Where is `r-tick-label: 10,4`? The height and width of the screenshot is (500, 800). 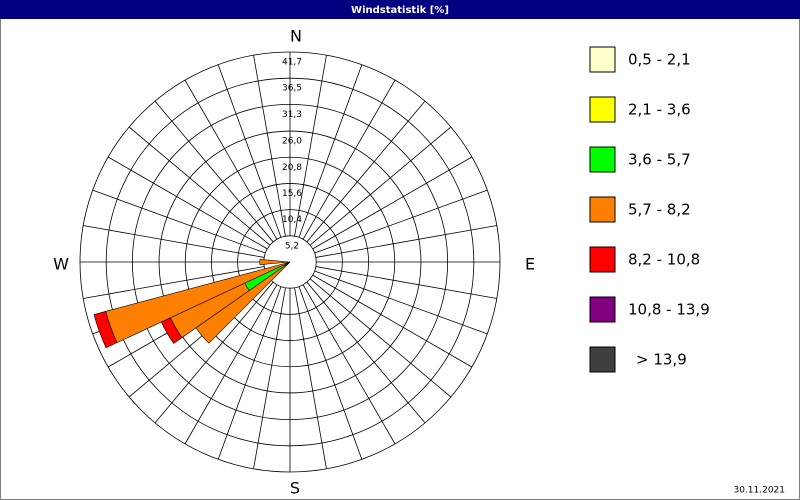
r-tick-label: 10,4 is located at coordinates (292, 220).